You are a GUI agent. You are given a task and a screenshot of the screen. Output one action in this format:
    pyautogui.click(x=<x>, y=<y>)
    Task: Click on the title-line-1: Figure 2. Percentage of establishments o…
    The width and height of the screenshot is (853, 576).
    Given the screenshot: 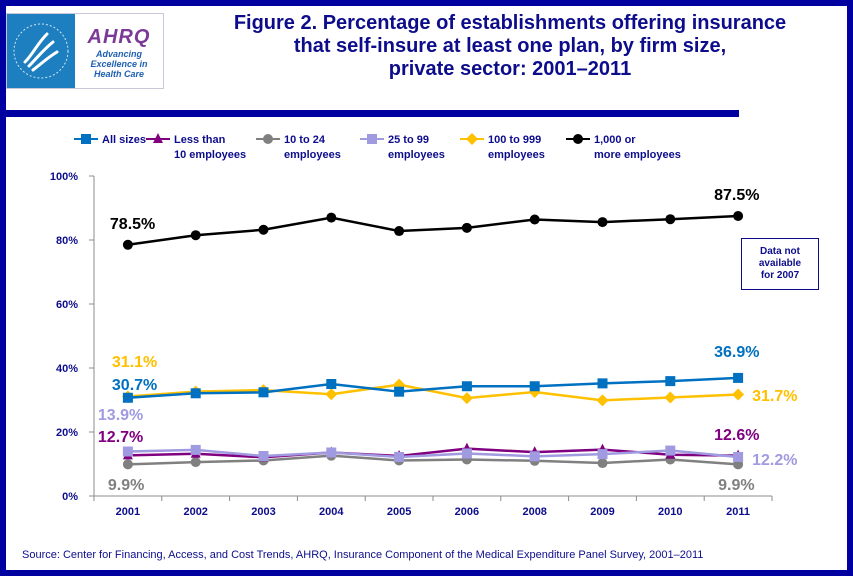 What is the action you would take?
    pyautogui.click(x=510, y=23)
    